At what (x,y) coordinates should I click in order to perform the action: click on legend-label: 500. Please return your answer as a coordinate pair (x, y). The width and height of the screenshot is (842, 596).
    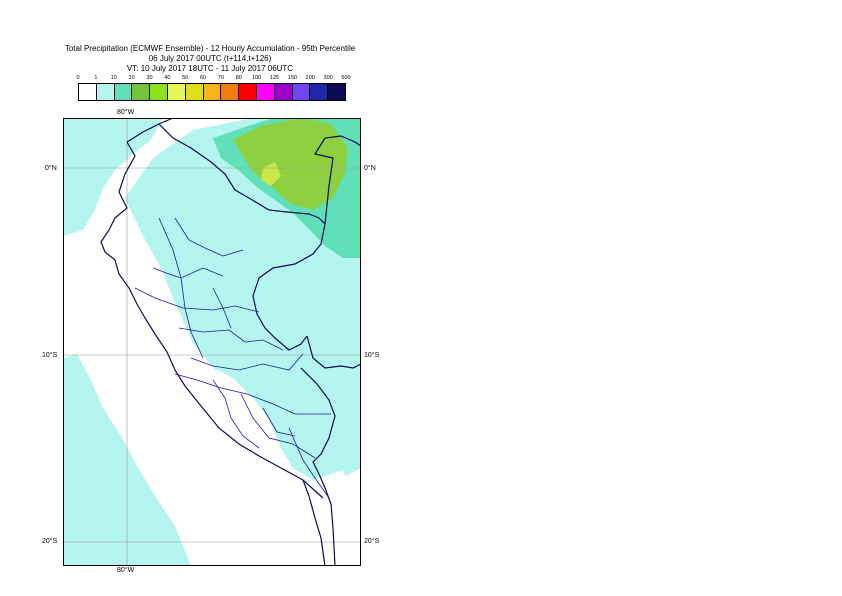
    Looking at the image, I should click on (346, 78).